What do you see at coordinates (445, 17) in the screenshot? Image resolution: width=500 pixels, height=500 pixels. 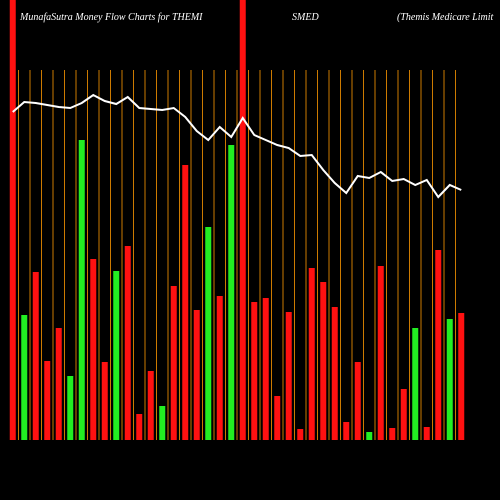 I see `chart-title: (Themis Medicare Limit` at bounding box center [445, 17].